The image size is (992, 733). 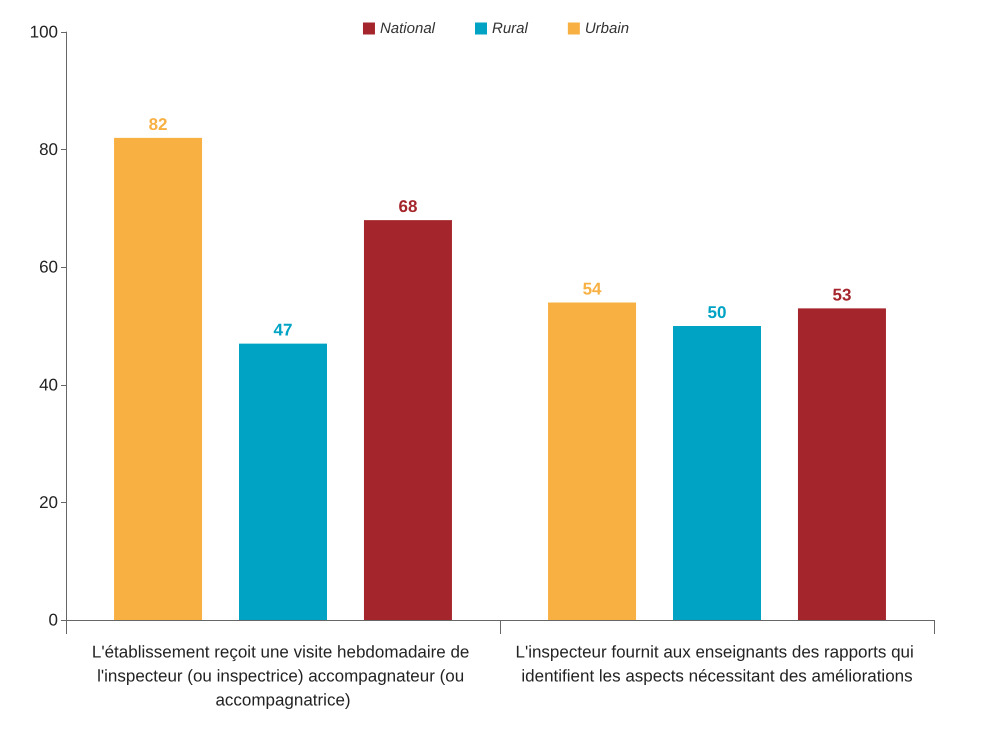 I want to click on x-tick-label: L'inspecteur fournit aux enseignants des rapports qui identifient les aspects nécessitant des améliorations, so click(x=717, y=664).